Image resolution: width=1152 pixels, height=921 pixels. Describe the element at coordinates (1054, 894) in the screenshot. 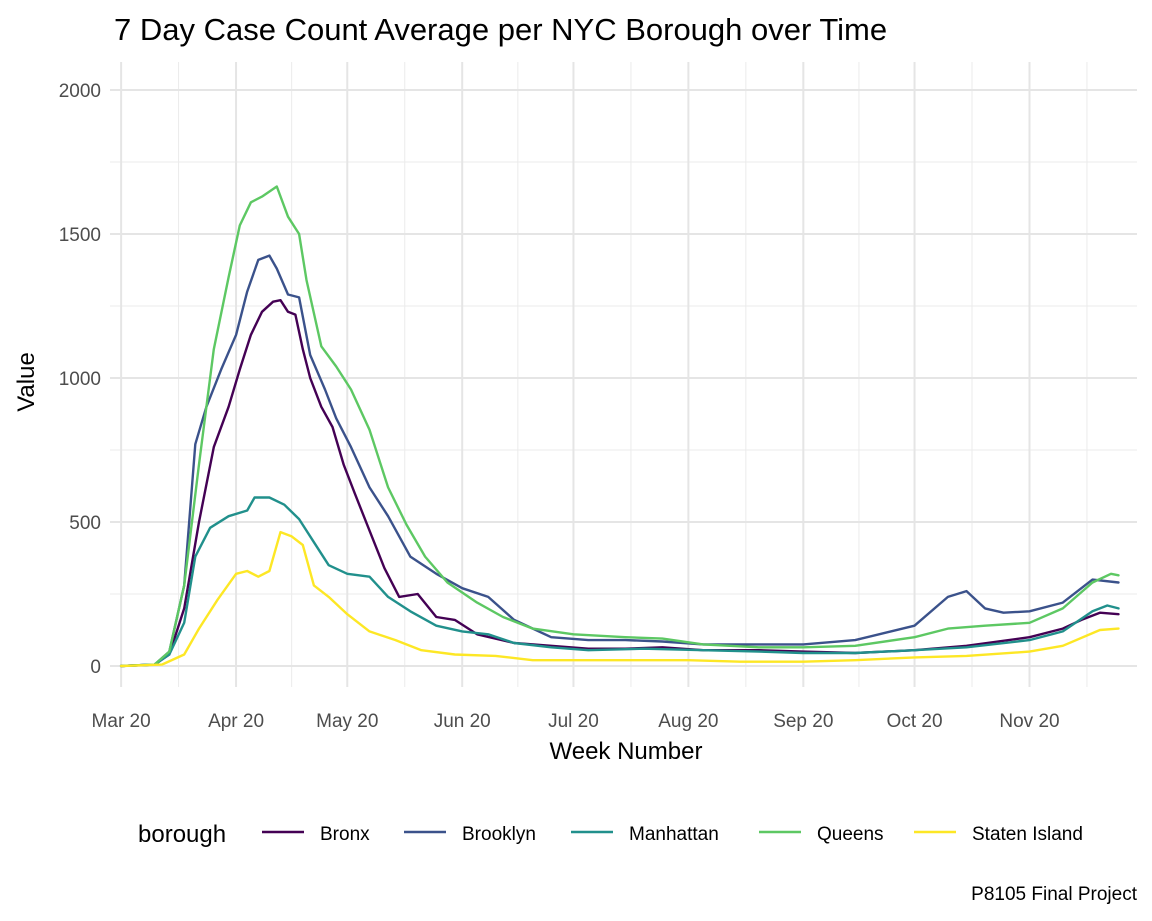

I see `caption: P8105 Final Project` at that location.